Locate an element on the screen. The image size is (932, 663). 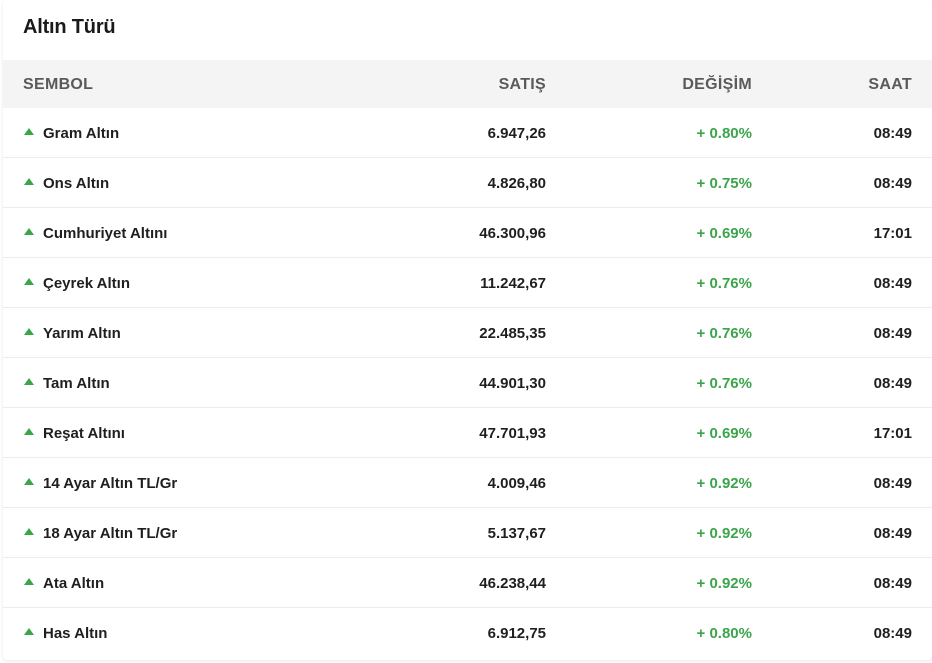
change-percent: + 0.75% is located at coordinates (724, 183).